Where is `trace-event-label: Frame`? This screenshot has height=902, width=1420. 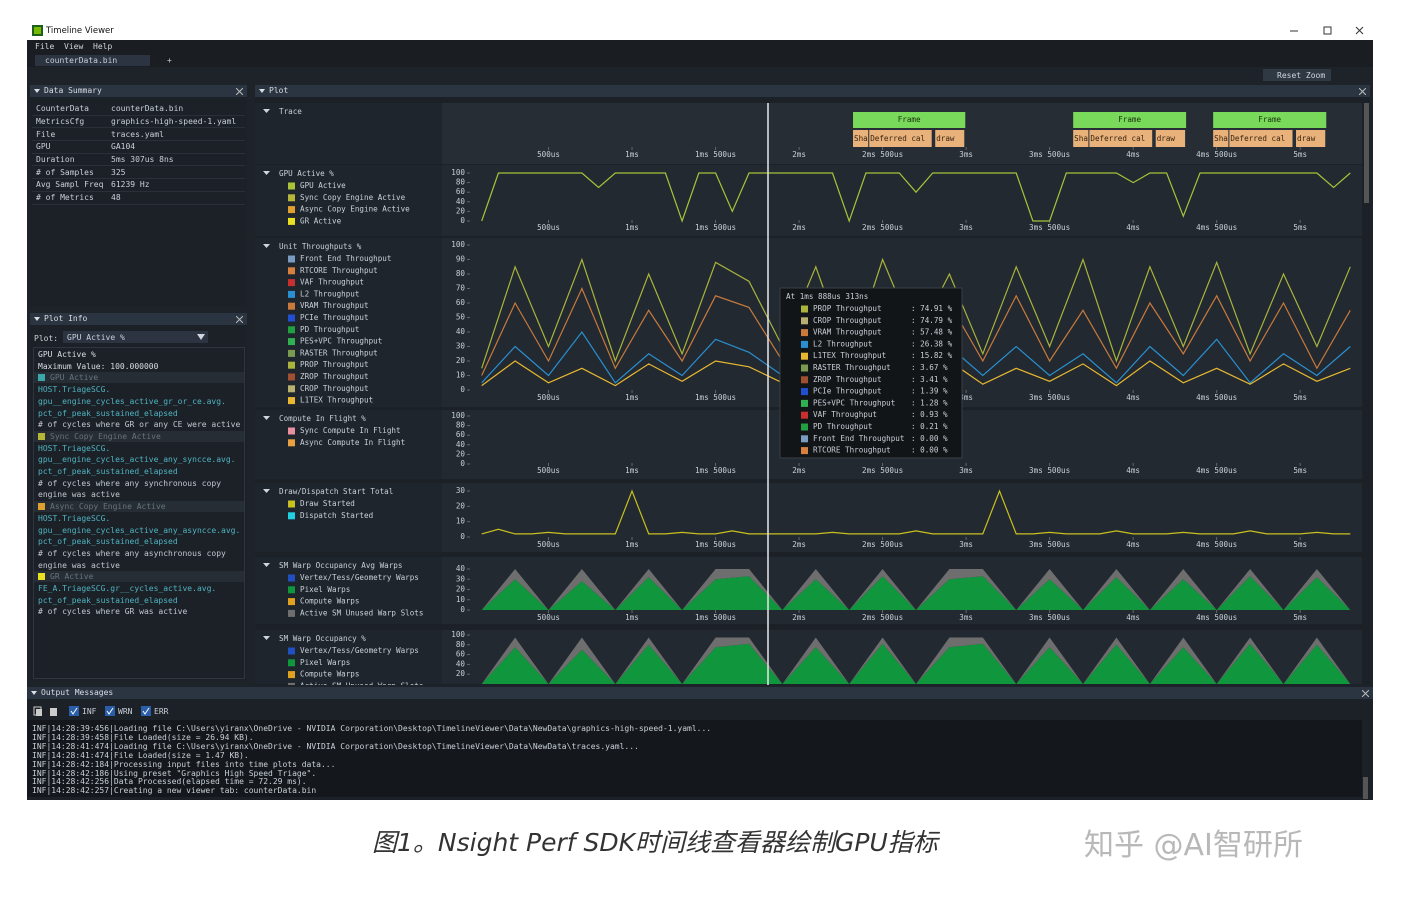
trace-event-label: Frame is located at coordinates (1129, 119).